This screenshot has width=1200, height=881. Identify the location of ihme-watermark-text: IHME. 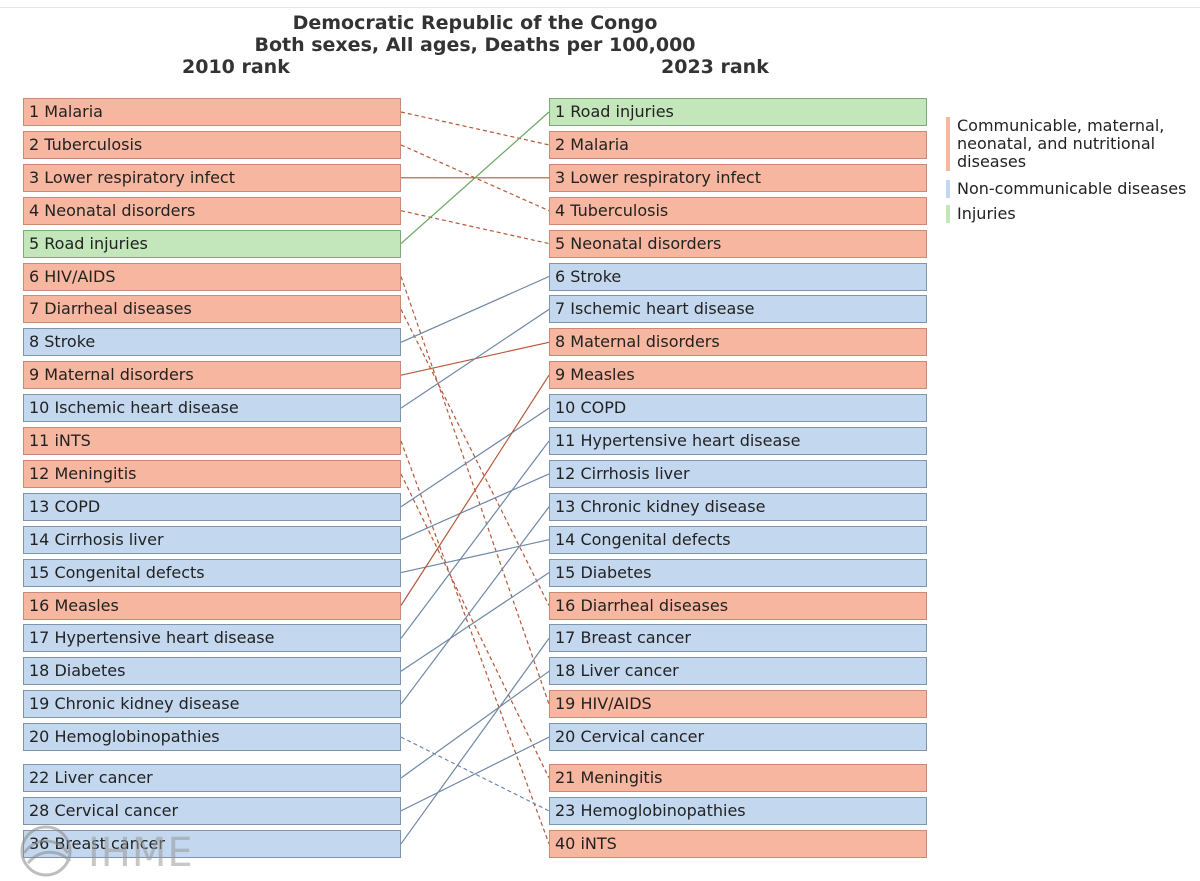
(141, 853).